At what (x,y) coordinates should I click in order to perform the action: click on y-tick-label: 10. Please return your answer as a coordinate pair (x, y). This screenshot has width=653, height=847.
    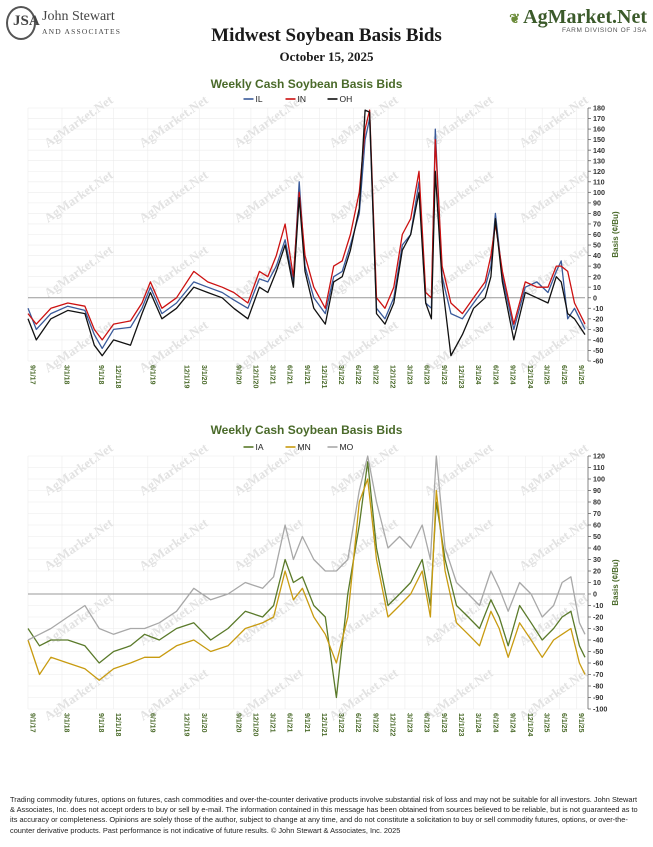
    Looking at the image, I should click on (597, 582).